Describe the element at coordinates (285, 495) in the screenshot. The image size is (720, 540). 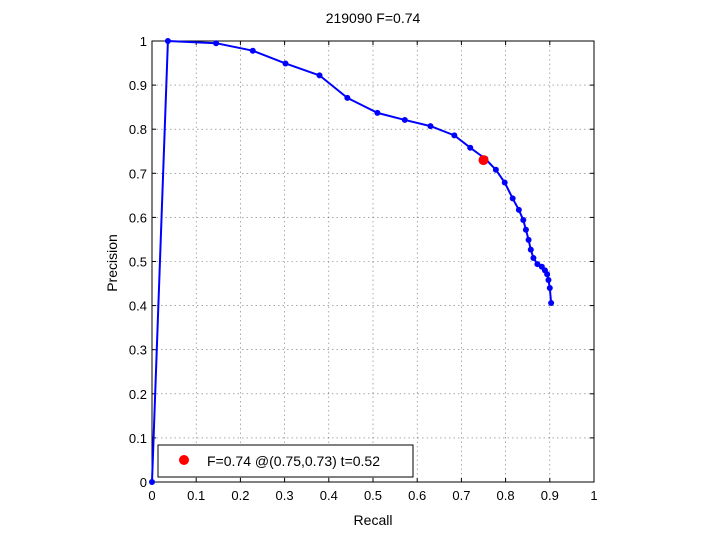
I see `x-tick-label: 0.3` at that location.